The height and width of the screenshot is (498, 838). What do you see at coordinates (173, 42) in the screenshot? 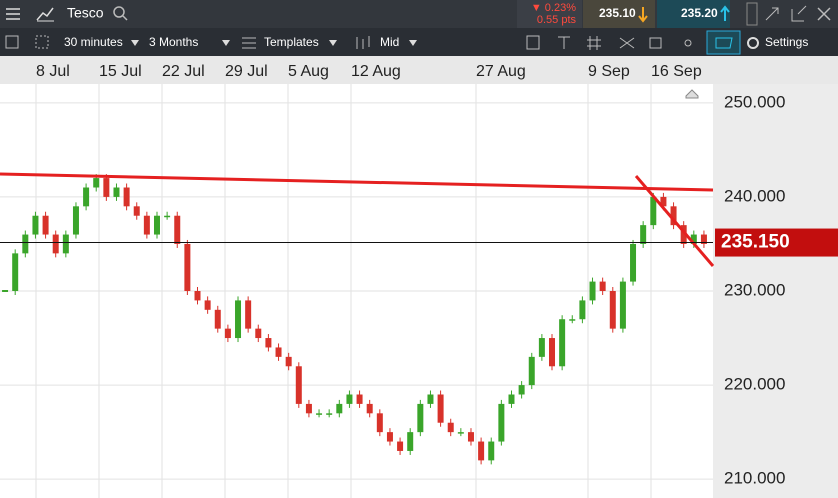
I see `range-select: 3 Months` at bounding box center [173, 42].